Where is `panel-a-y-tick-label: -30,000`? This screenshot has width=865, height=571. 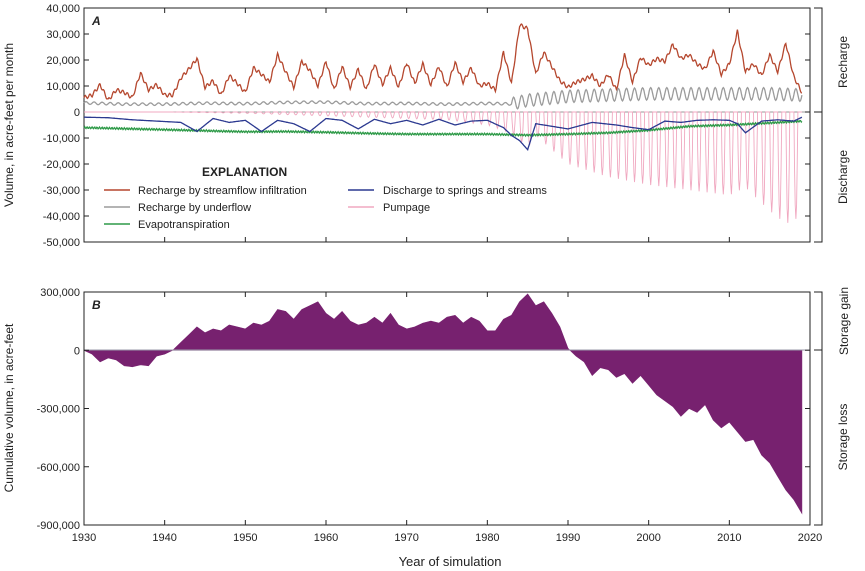
panel-a-y-tick-label: -30,000 is located at coordinates (61, 191).